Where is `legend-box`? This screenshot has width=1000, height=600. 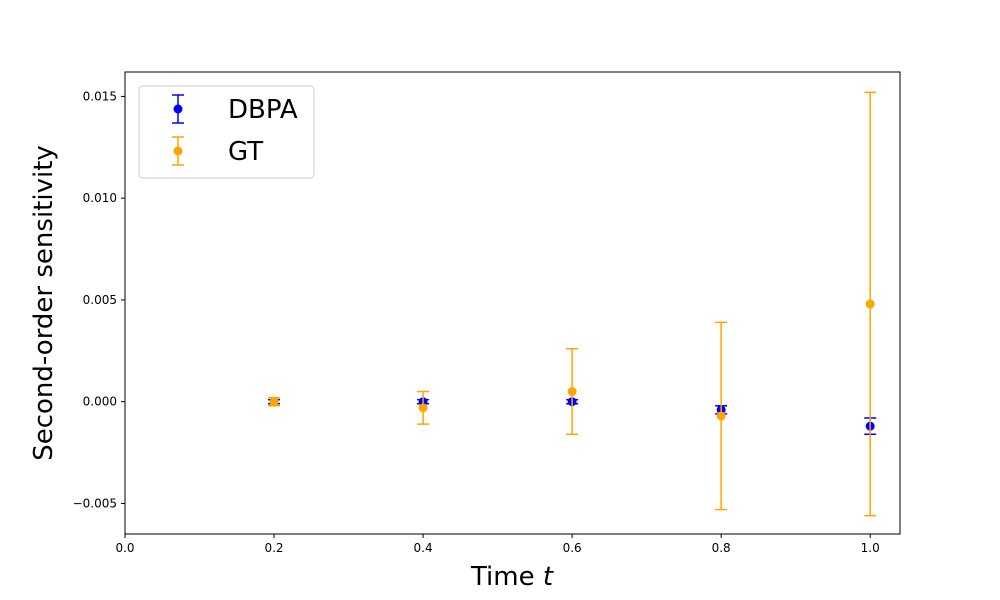
legend-box is located at coordinates (226, 132).